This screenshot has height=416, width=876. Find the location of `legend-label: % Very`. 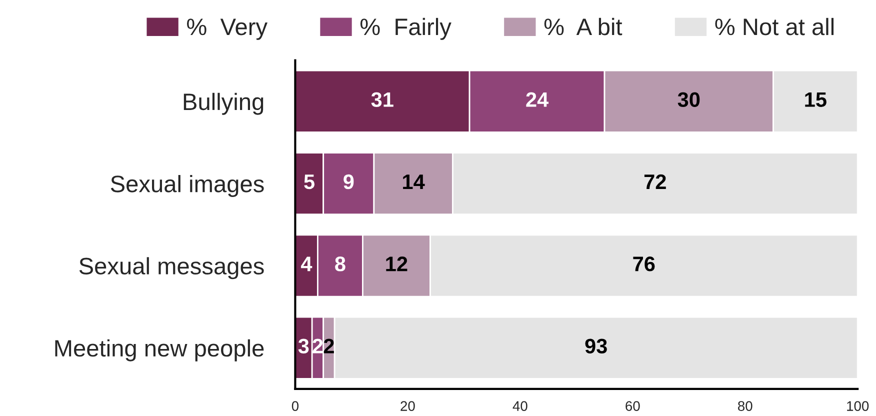

legend-label: % Very is located at coordinates (227, 29).